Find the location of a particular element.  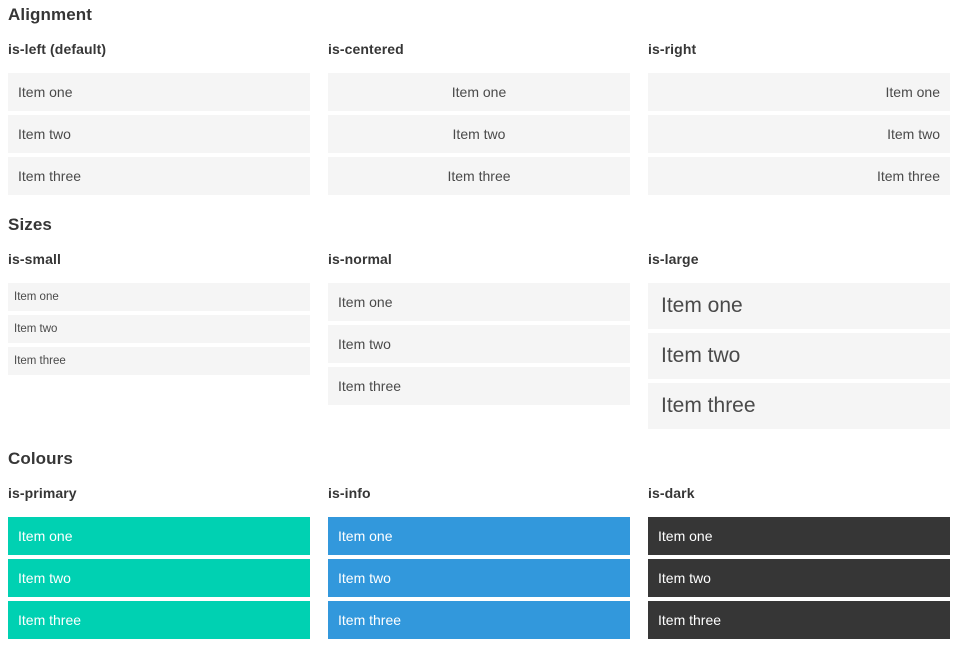

group-is-normal: is-normal Item one Item two Item three is located at coordinates (479, 340).